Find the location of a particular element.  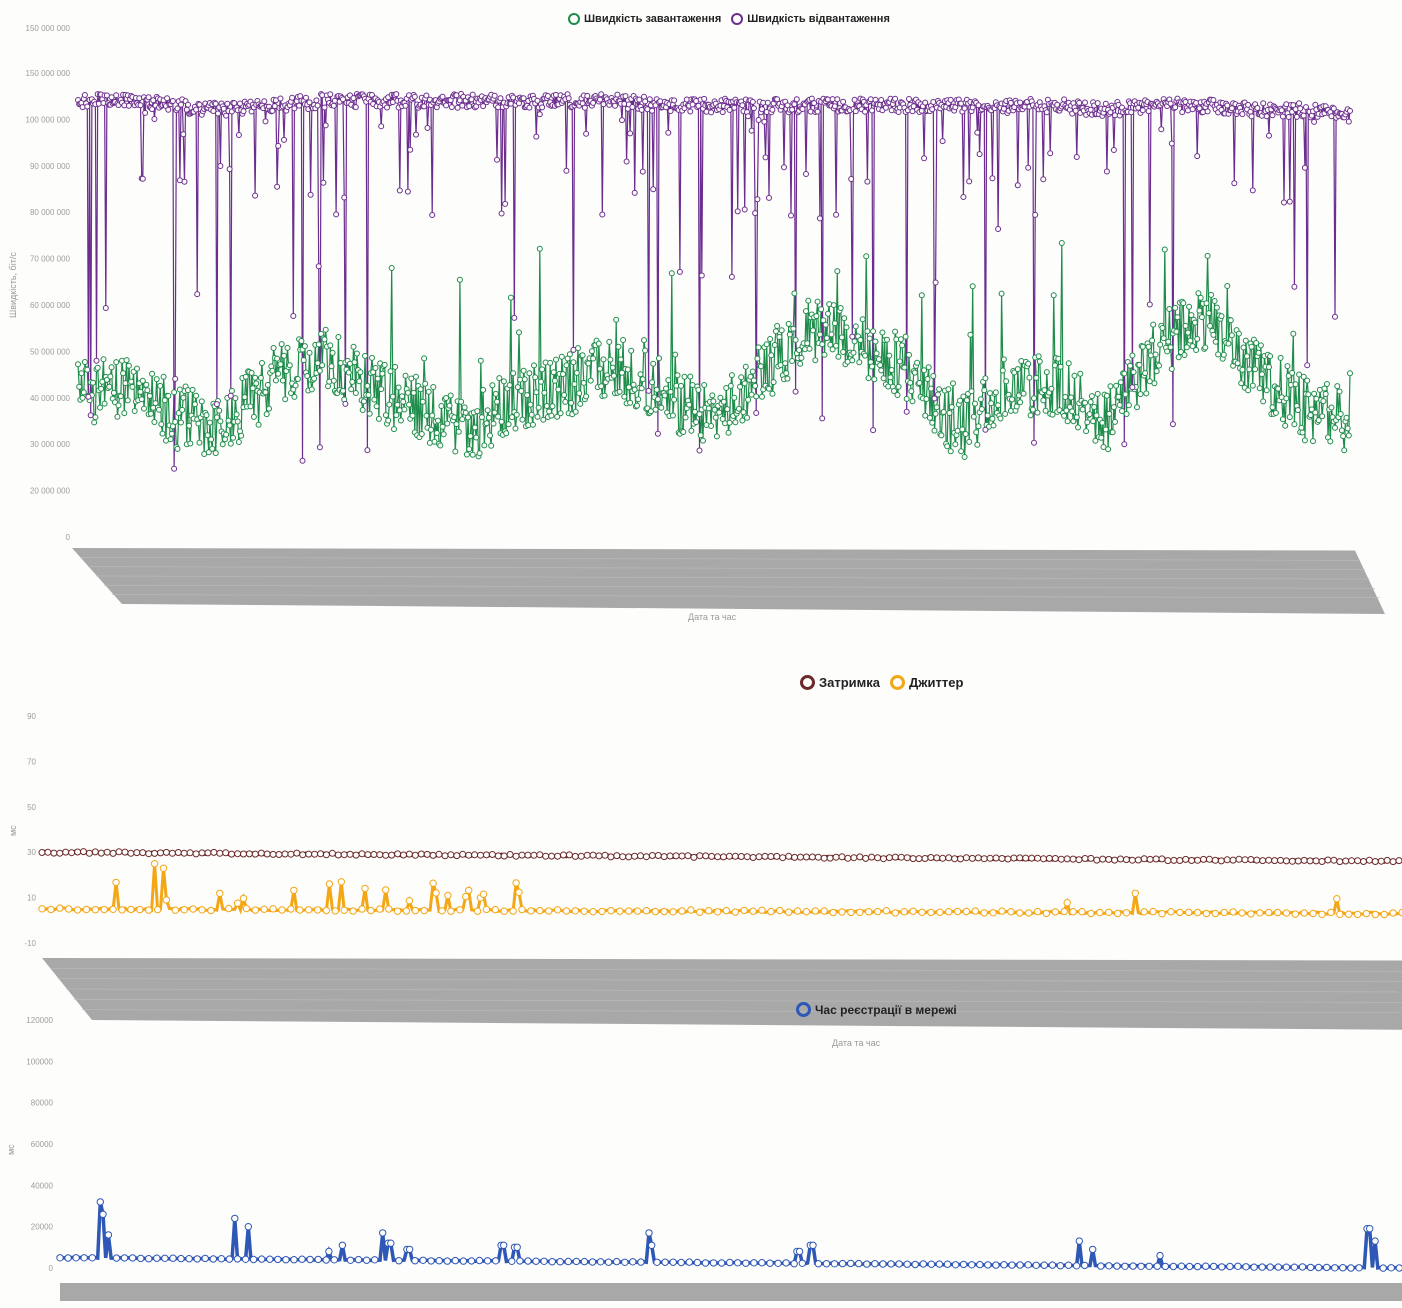

speed-y-tick-label: 150 000 000 is located at coordinates (48, 73).